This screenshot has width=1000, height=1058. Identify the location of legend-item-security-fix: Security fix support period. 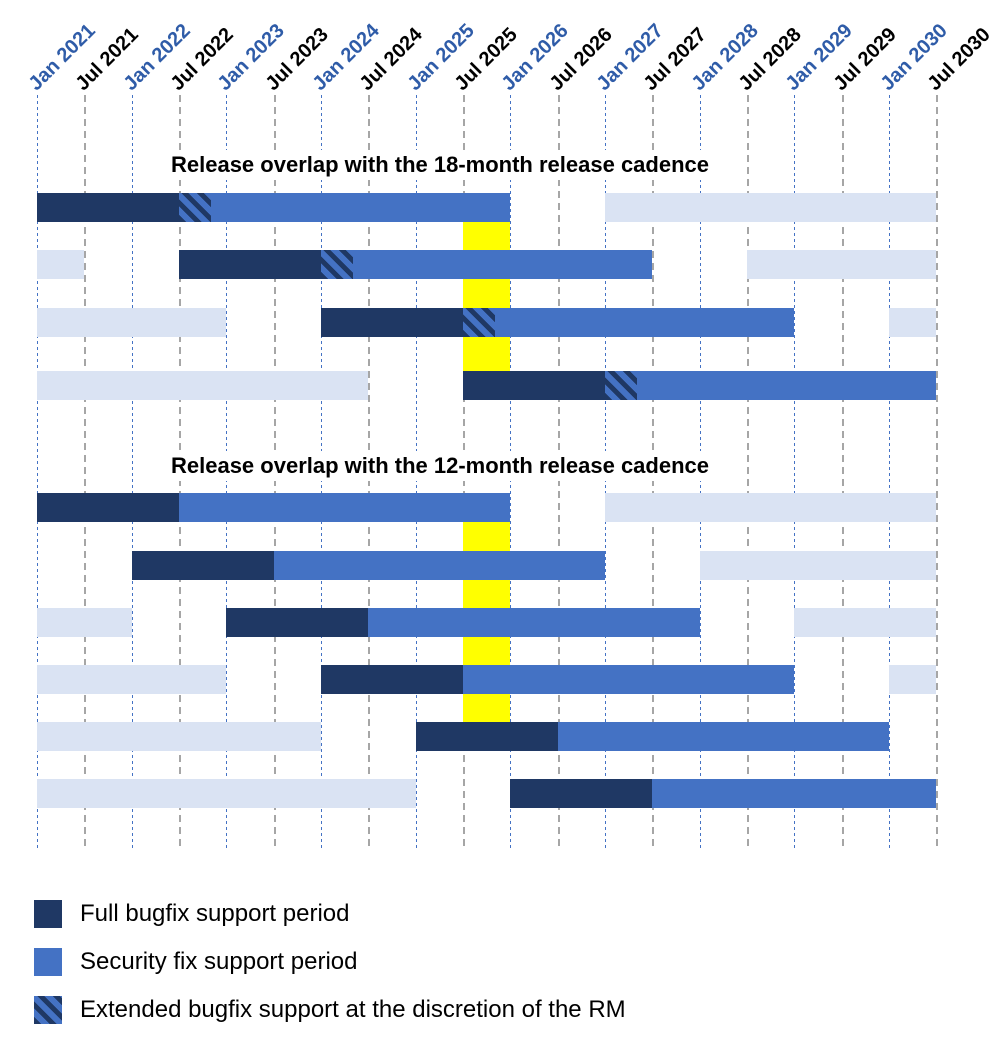
(195, 962).